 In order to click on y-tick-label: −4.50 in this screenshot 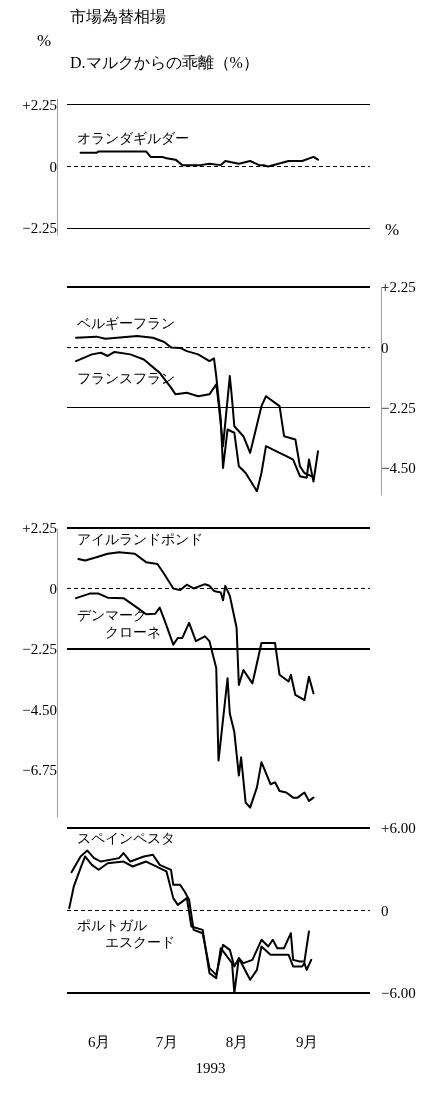, I will do `click(39, 709)`.